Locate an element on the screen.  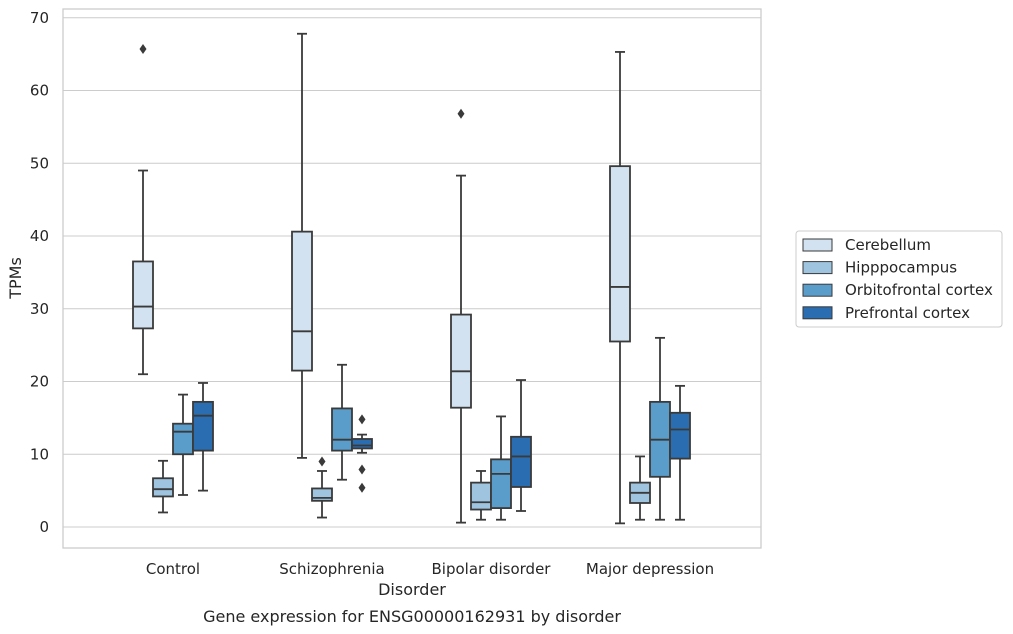
legend-label: Cerebellum is located at coordinates (888, 245).